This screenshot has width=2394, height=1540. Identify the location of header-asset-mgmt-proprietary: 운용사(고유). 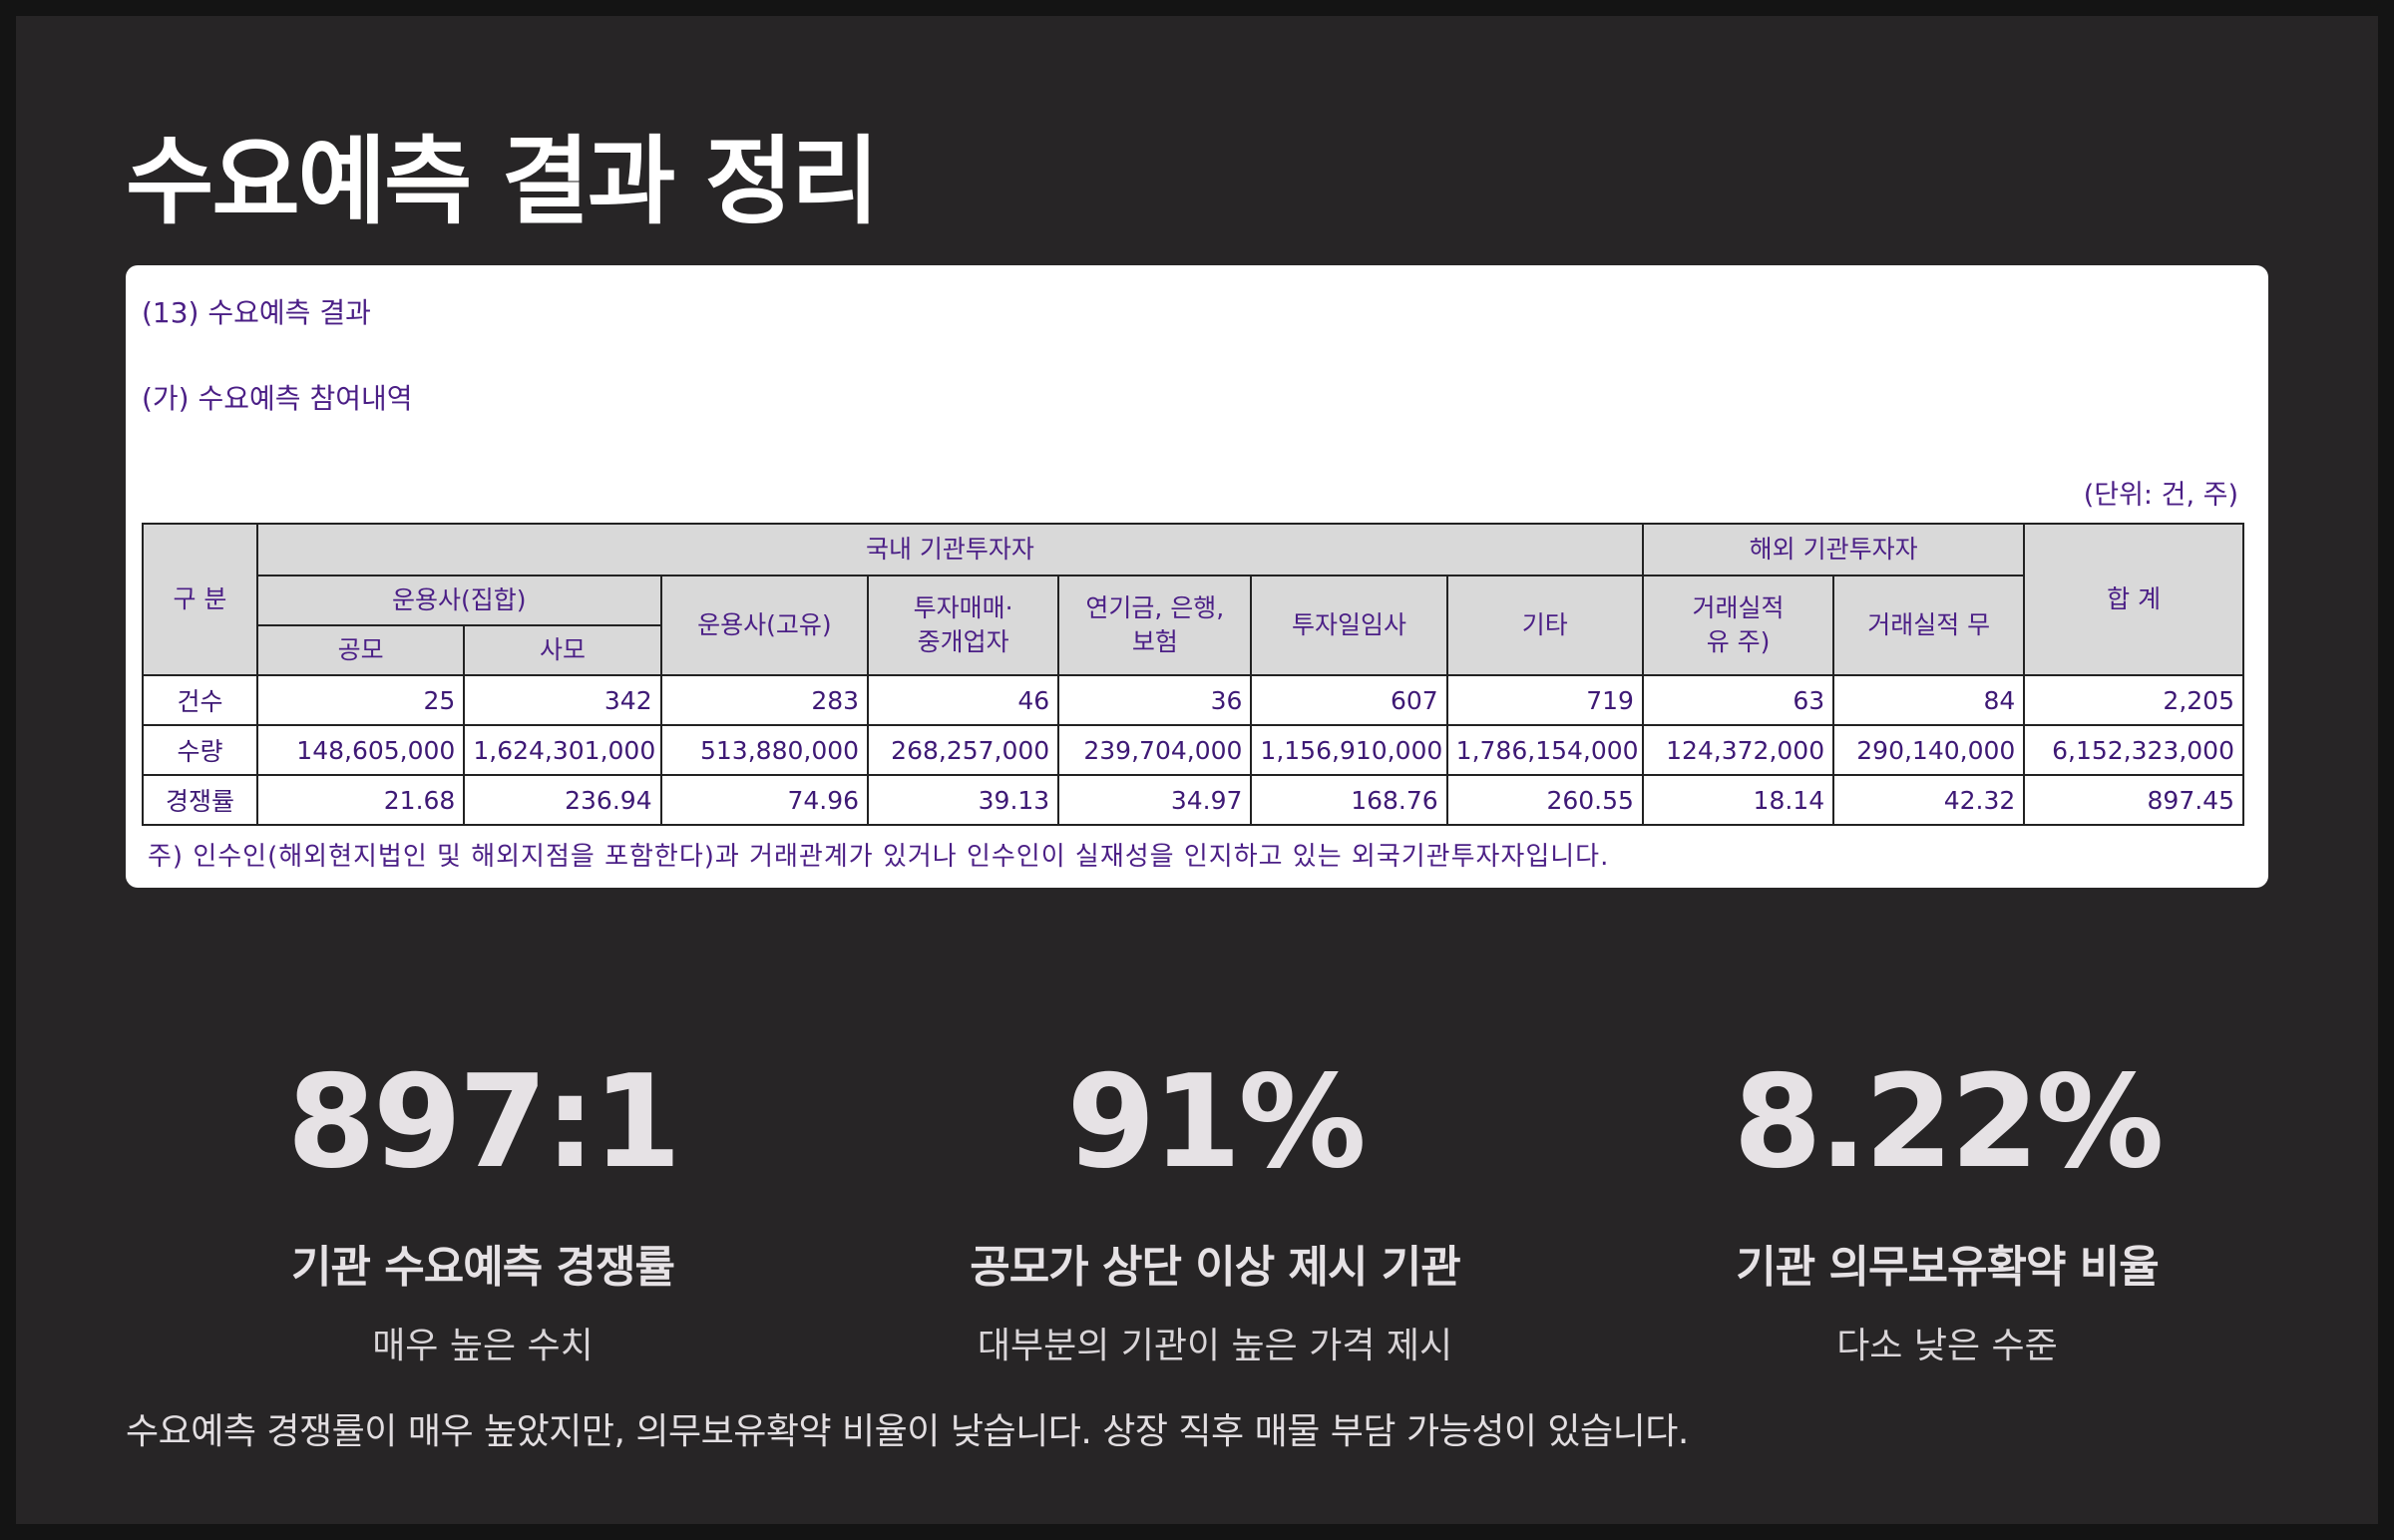
(764, 625).